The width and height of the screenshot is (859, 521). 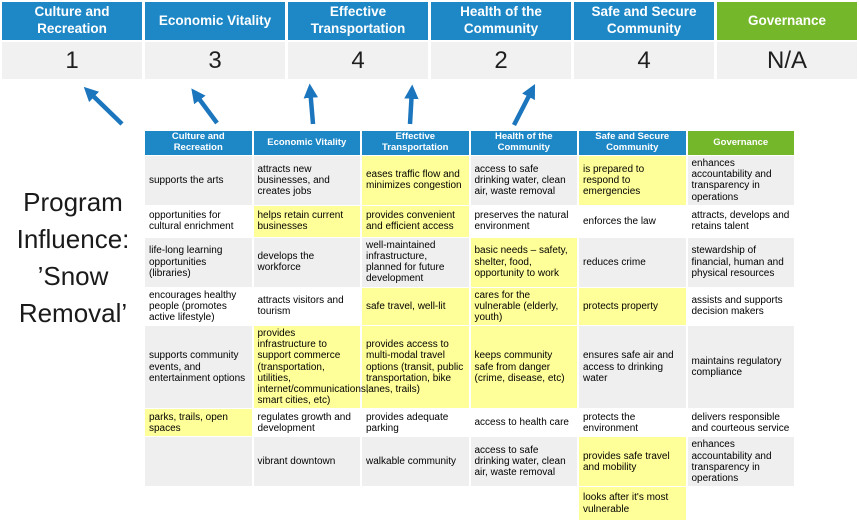 What do you see at coordinates (740, 306) in the screenshot?
I see `matrix-cell: assists and supports decision makers` at bounding box center [740, 306].